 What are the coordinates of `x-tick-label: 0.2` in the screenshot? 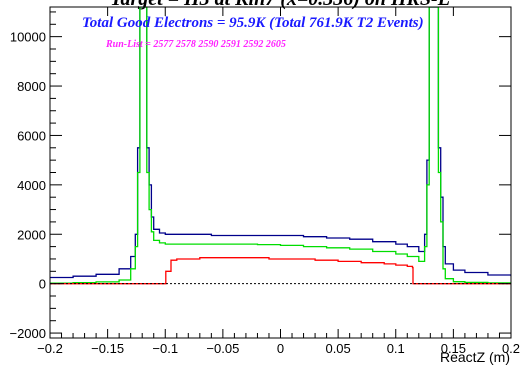 It's located at (511, 348).